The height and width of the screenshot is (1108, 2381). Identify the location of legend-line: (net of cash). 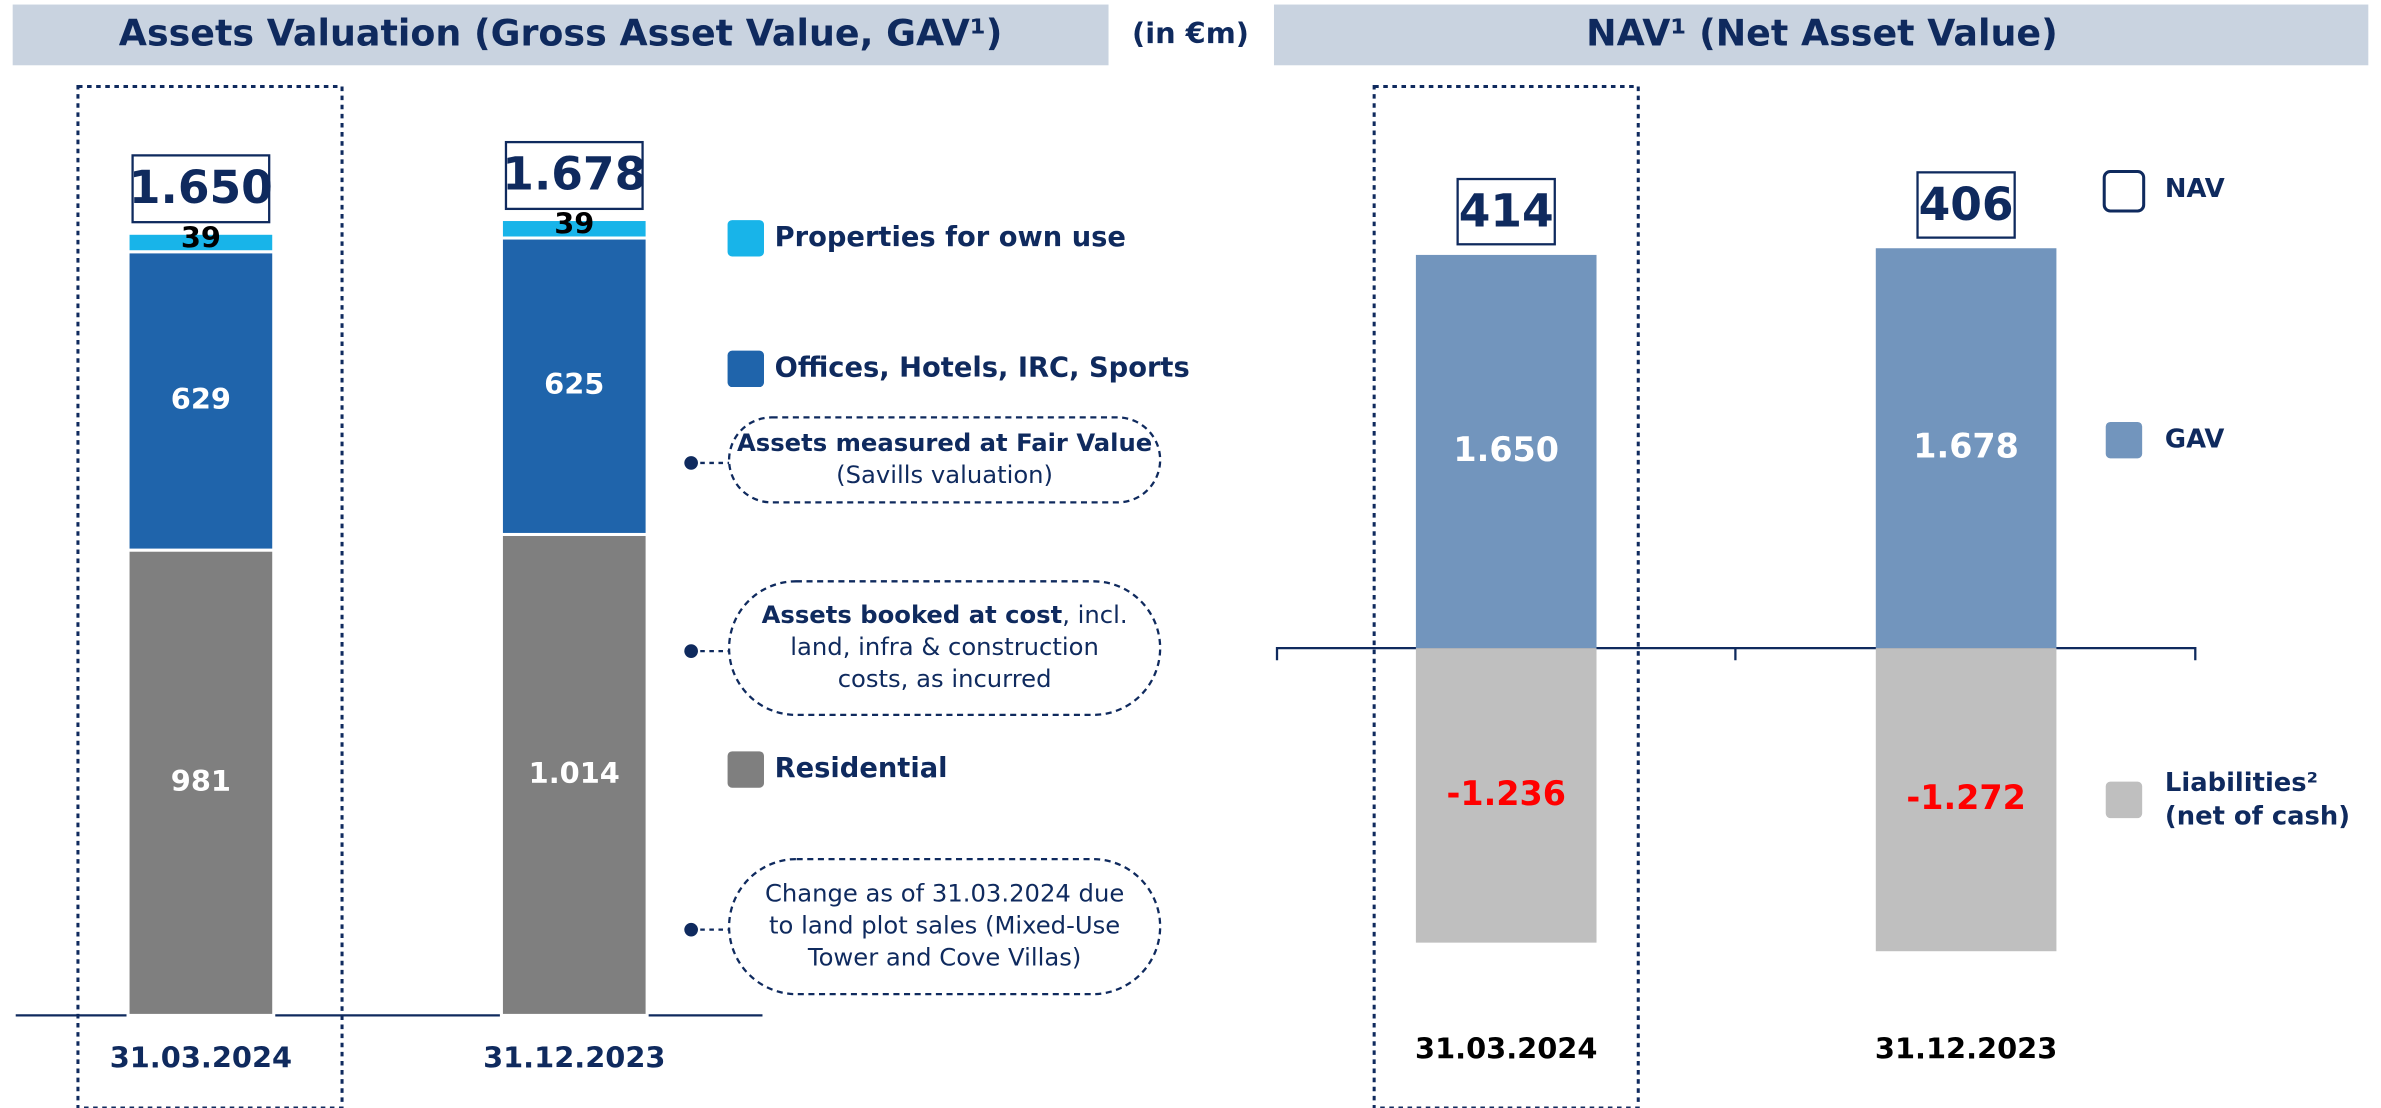
(2257, 816).